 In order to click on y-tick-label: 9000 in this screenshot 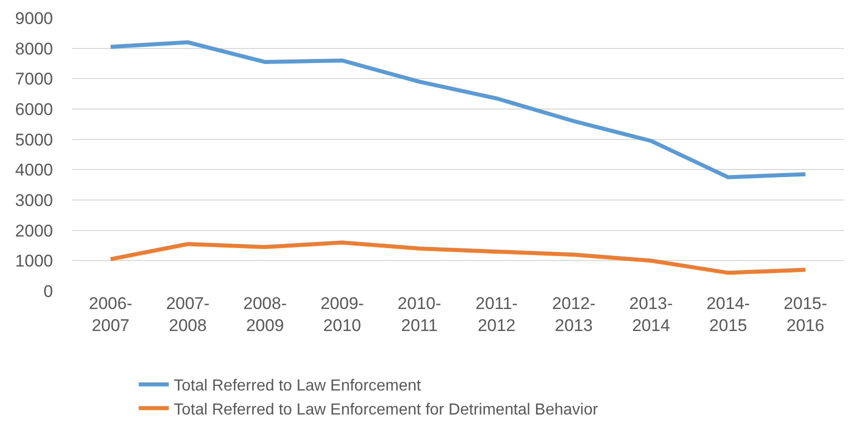, I will do `click(34, 18)`.